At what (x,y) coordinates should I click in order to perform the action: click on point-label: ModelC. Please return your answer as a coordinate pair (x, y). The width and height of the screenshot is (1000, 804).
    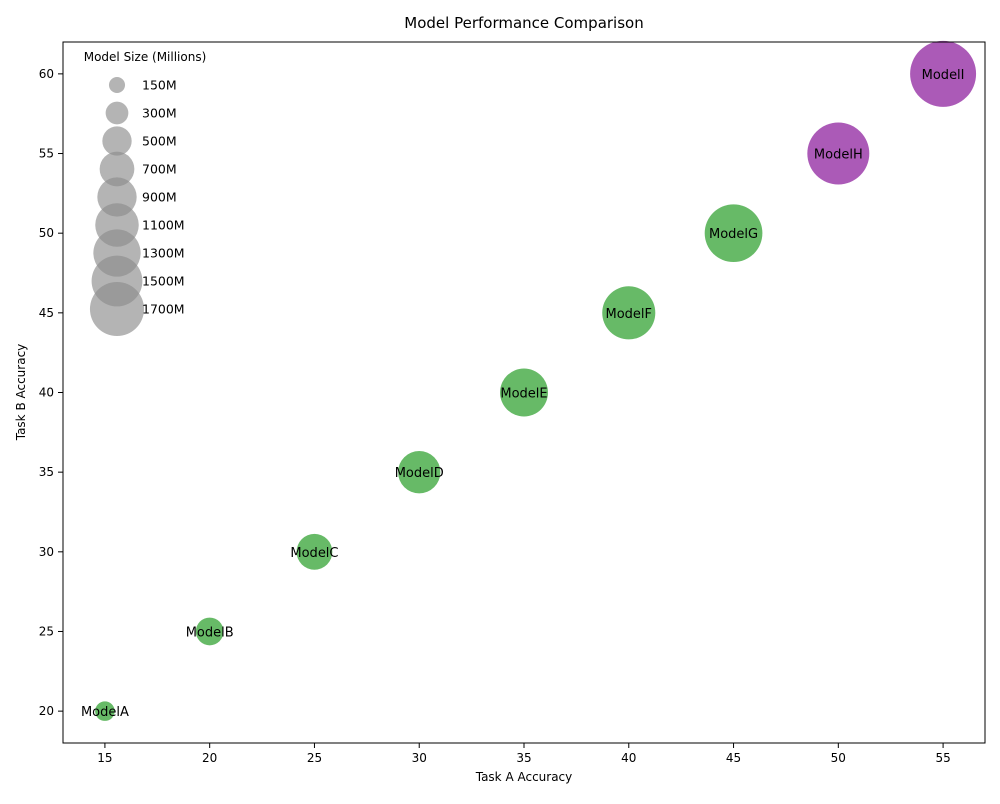
    Looking at the image, I should click on (314, 553).